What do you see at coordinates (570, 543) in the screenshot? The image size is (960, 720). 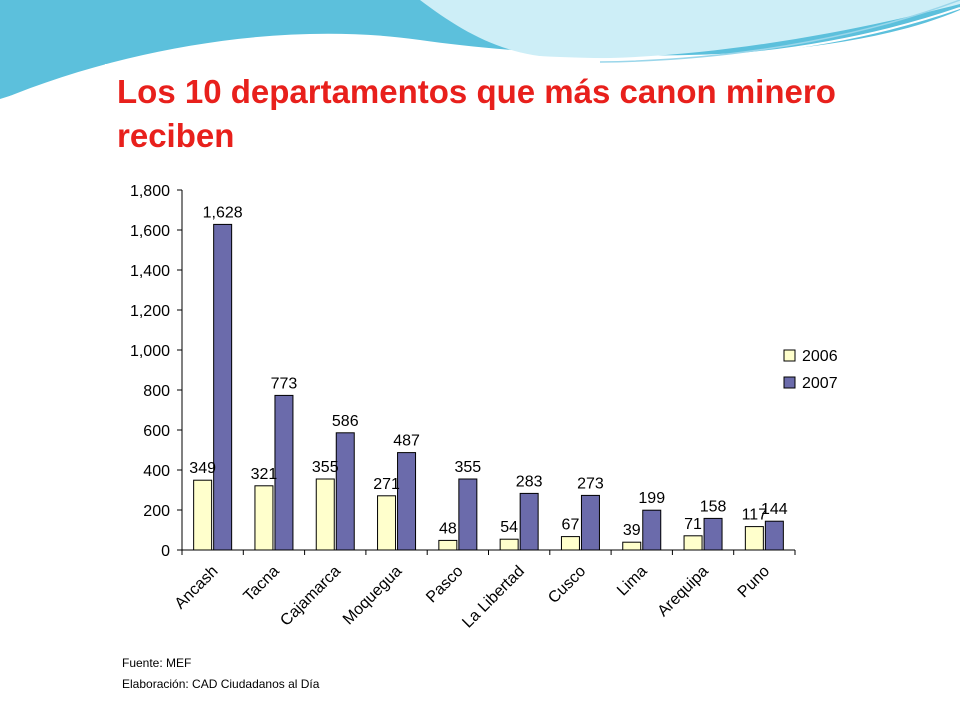 I see `bar-2006-cusco` at bounding box center [570, 543].